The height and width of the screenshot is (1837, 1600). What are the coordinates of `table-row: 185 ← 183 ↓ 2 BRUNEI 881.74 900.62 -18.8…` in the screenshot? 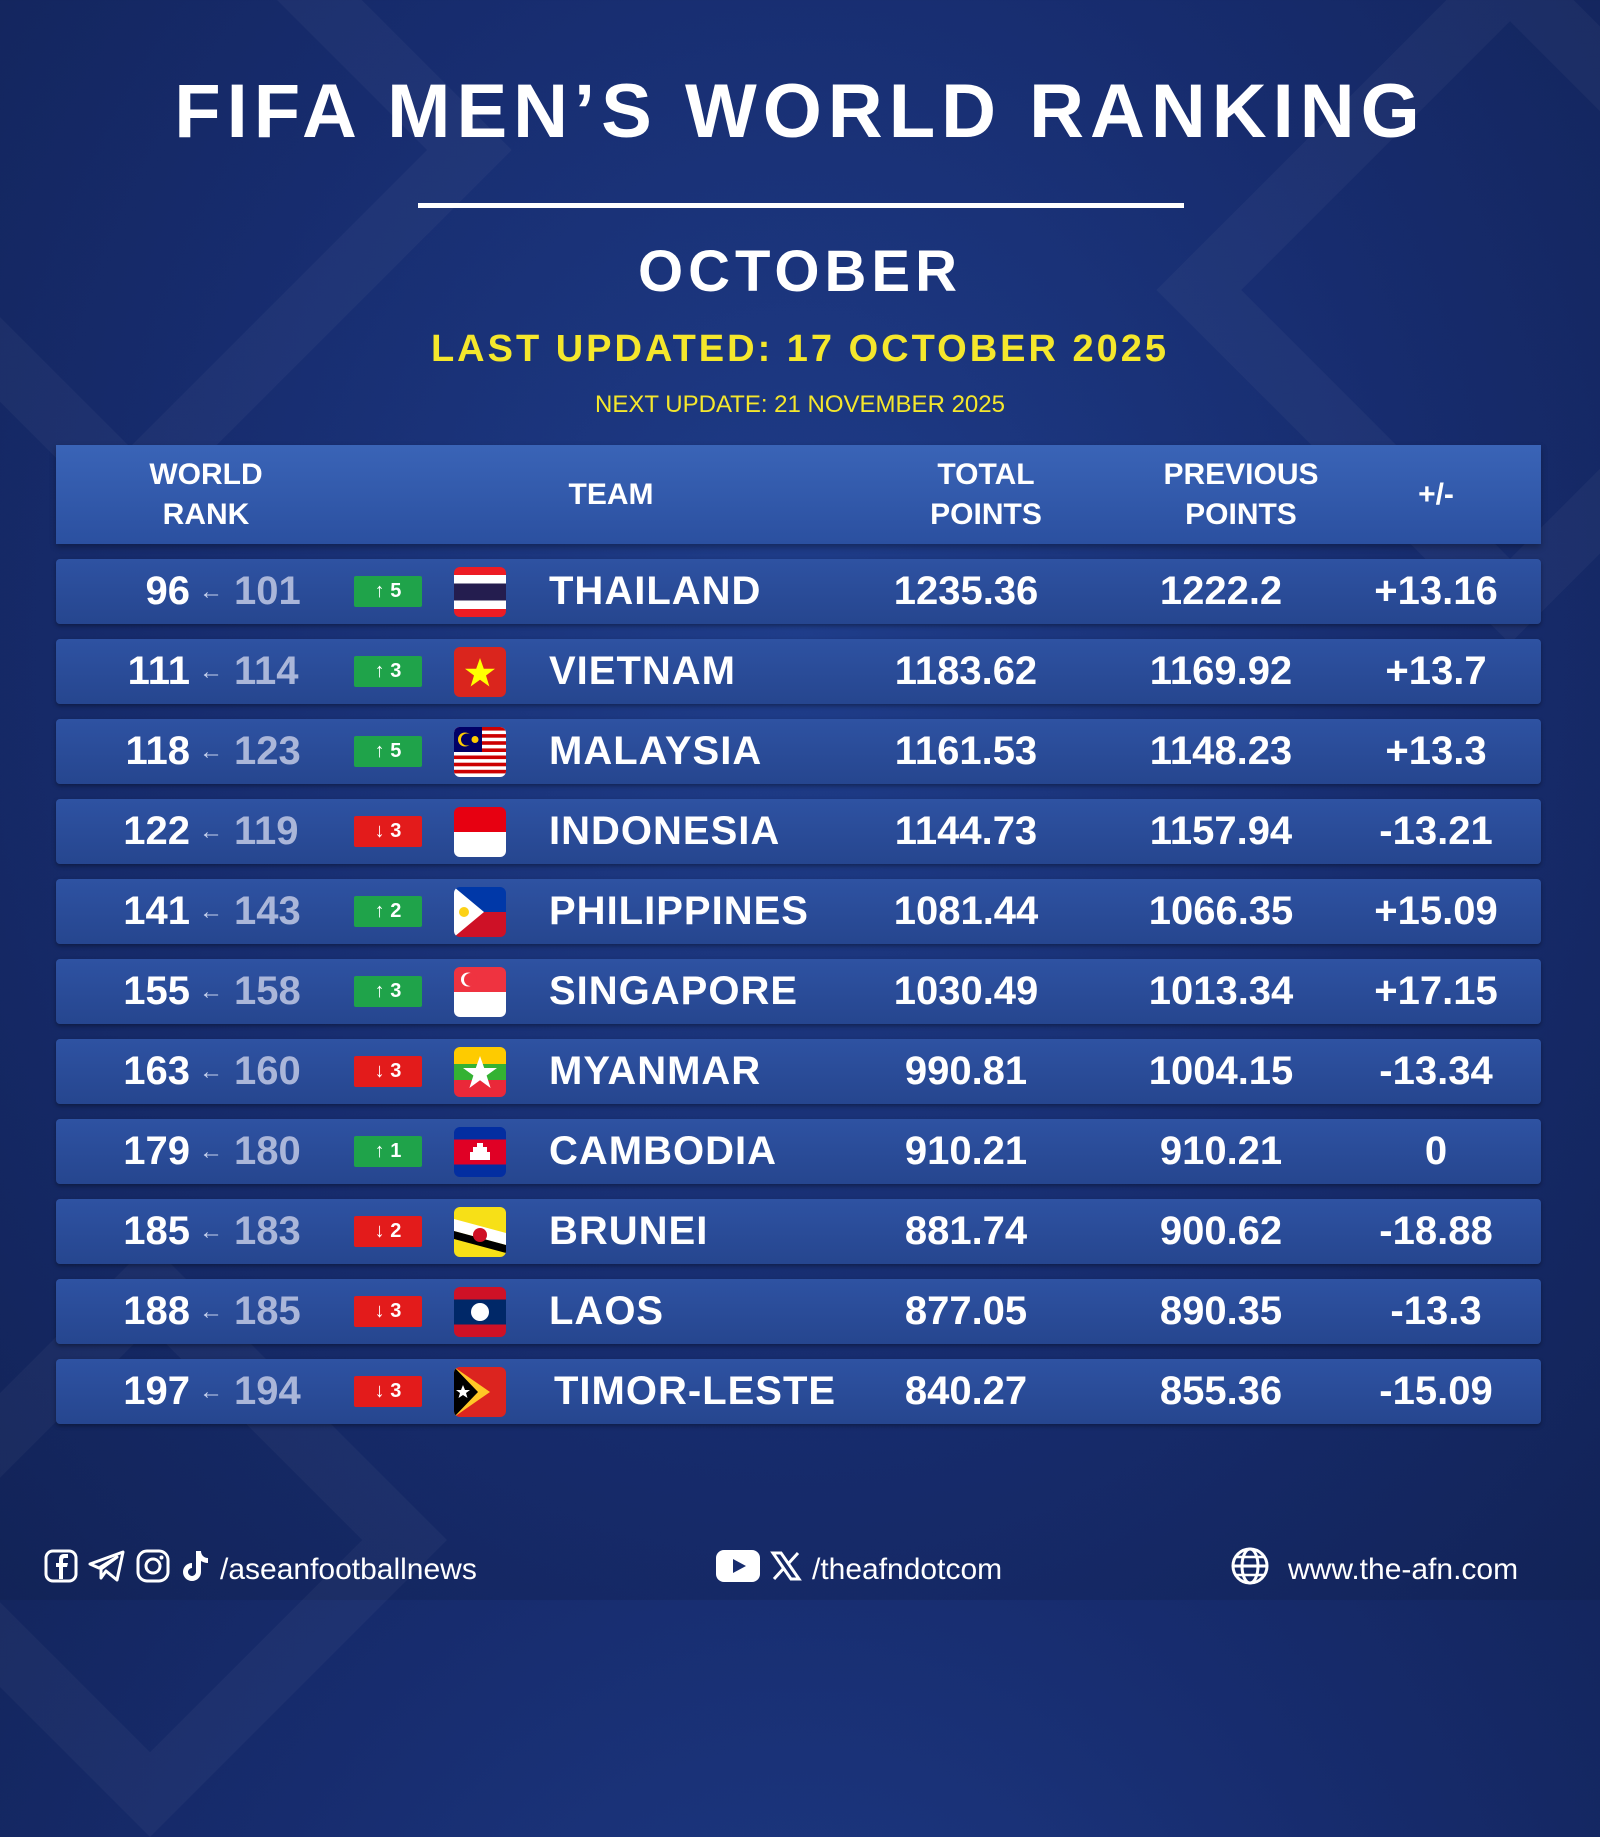 It's located at (798, 1231).